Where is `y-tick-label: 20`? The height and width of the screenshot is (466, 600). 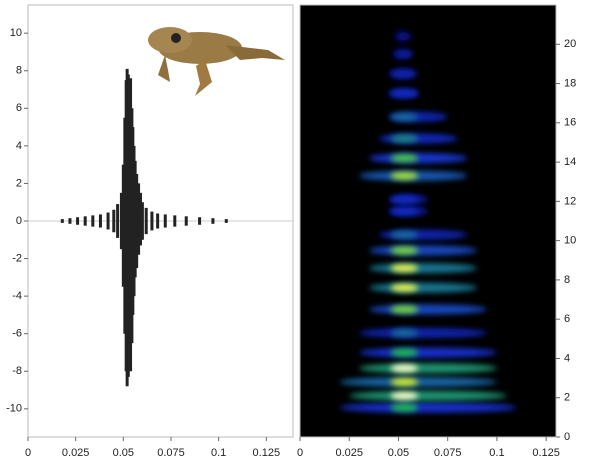
y-tick-label: 20 is located at coordinates (570, 44).